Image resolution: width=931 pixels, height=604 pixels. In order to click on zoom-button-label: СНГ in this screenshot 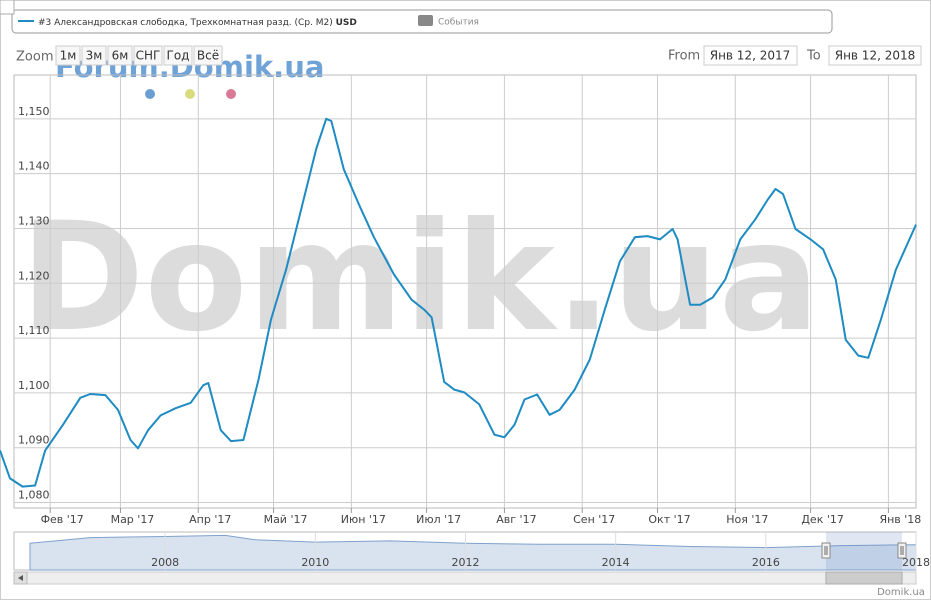, I will do `click(148, 56)`.